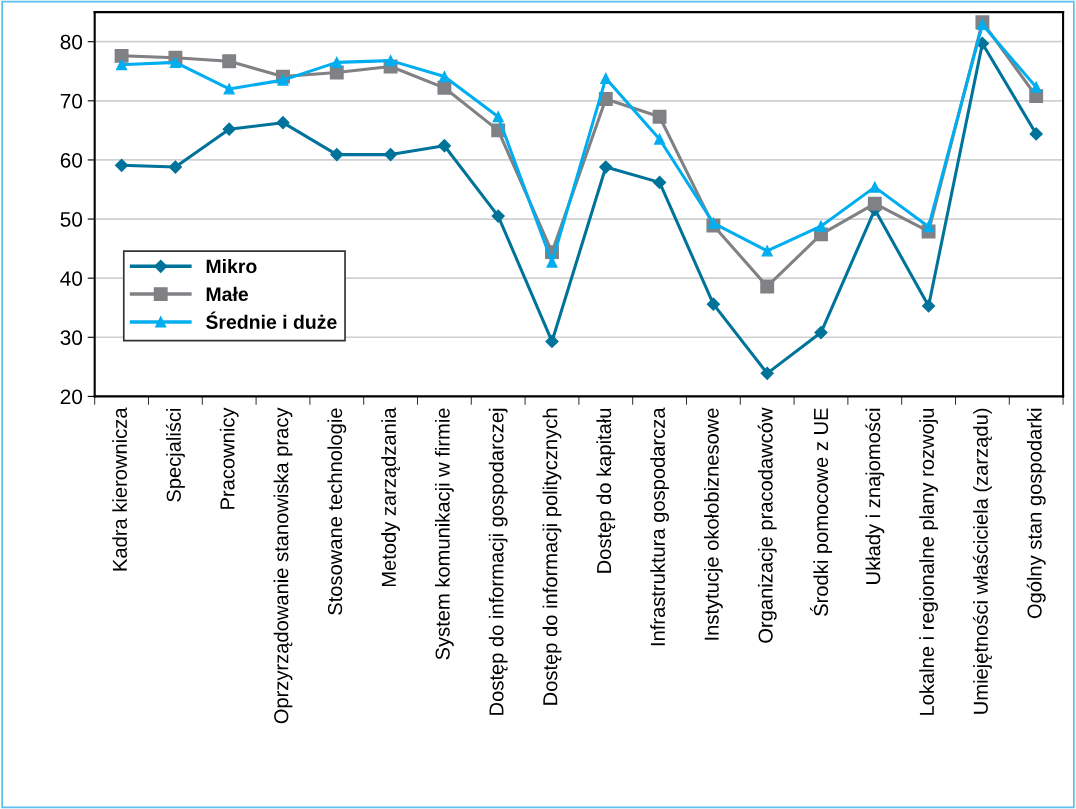 The image size is (1076, 809). I want to click on x-tick-label: Organizacje pracodawców, so click(767, 525).